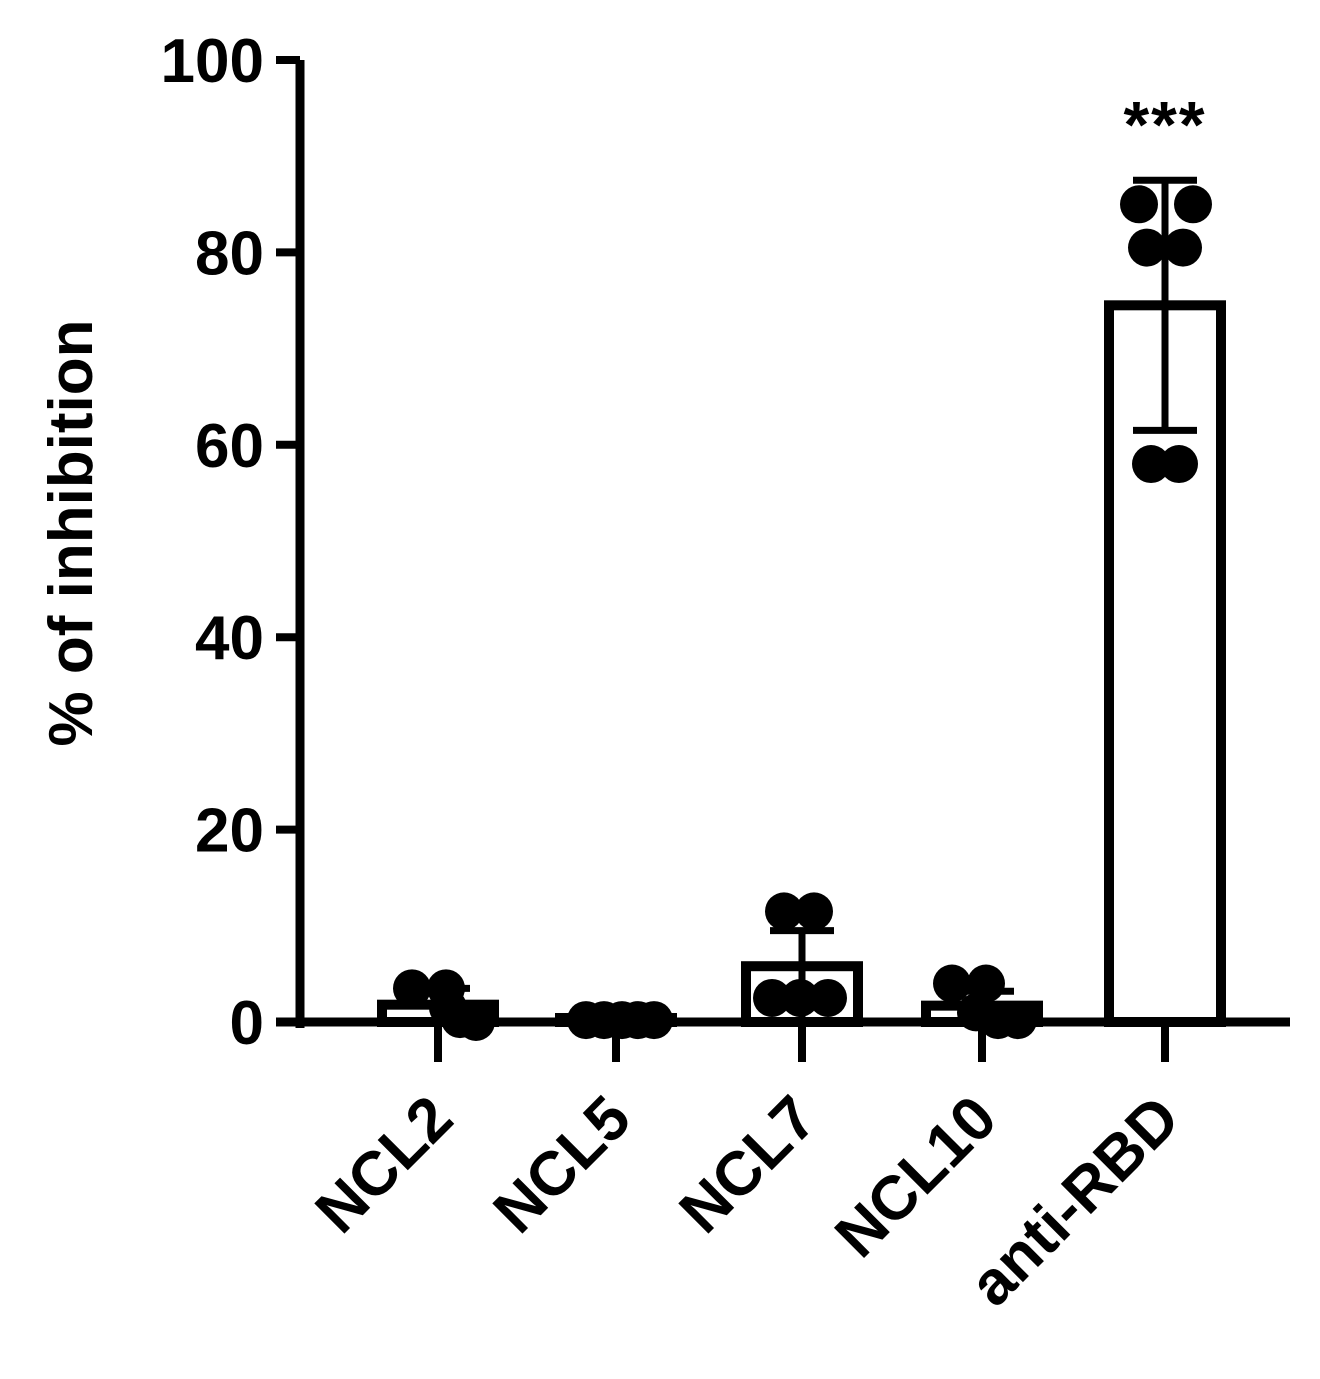 The width and height of the screenshot is (1320, 1379). I want to click on x-tick-label: NCL7, so click(748, 1164).